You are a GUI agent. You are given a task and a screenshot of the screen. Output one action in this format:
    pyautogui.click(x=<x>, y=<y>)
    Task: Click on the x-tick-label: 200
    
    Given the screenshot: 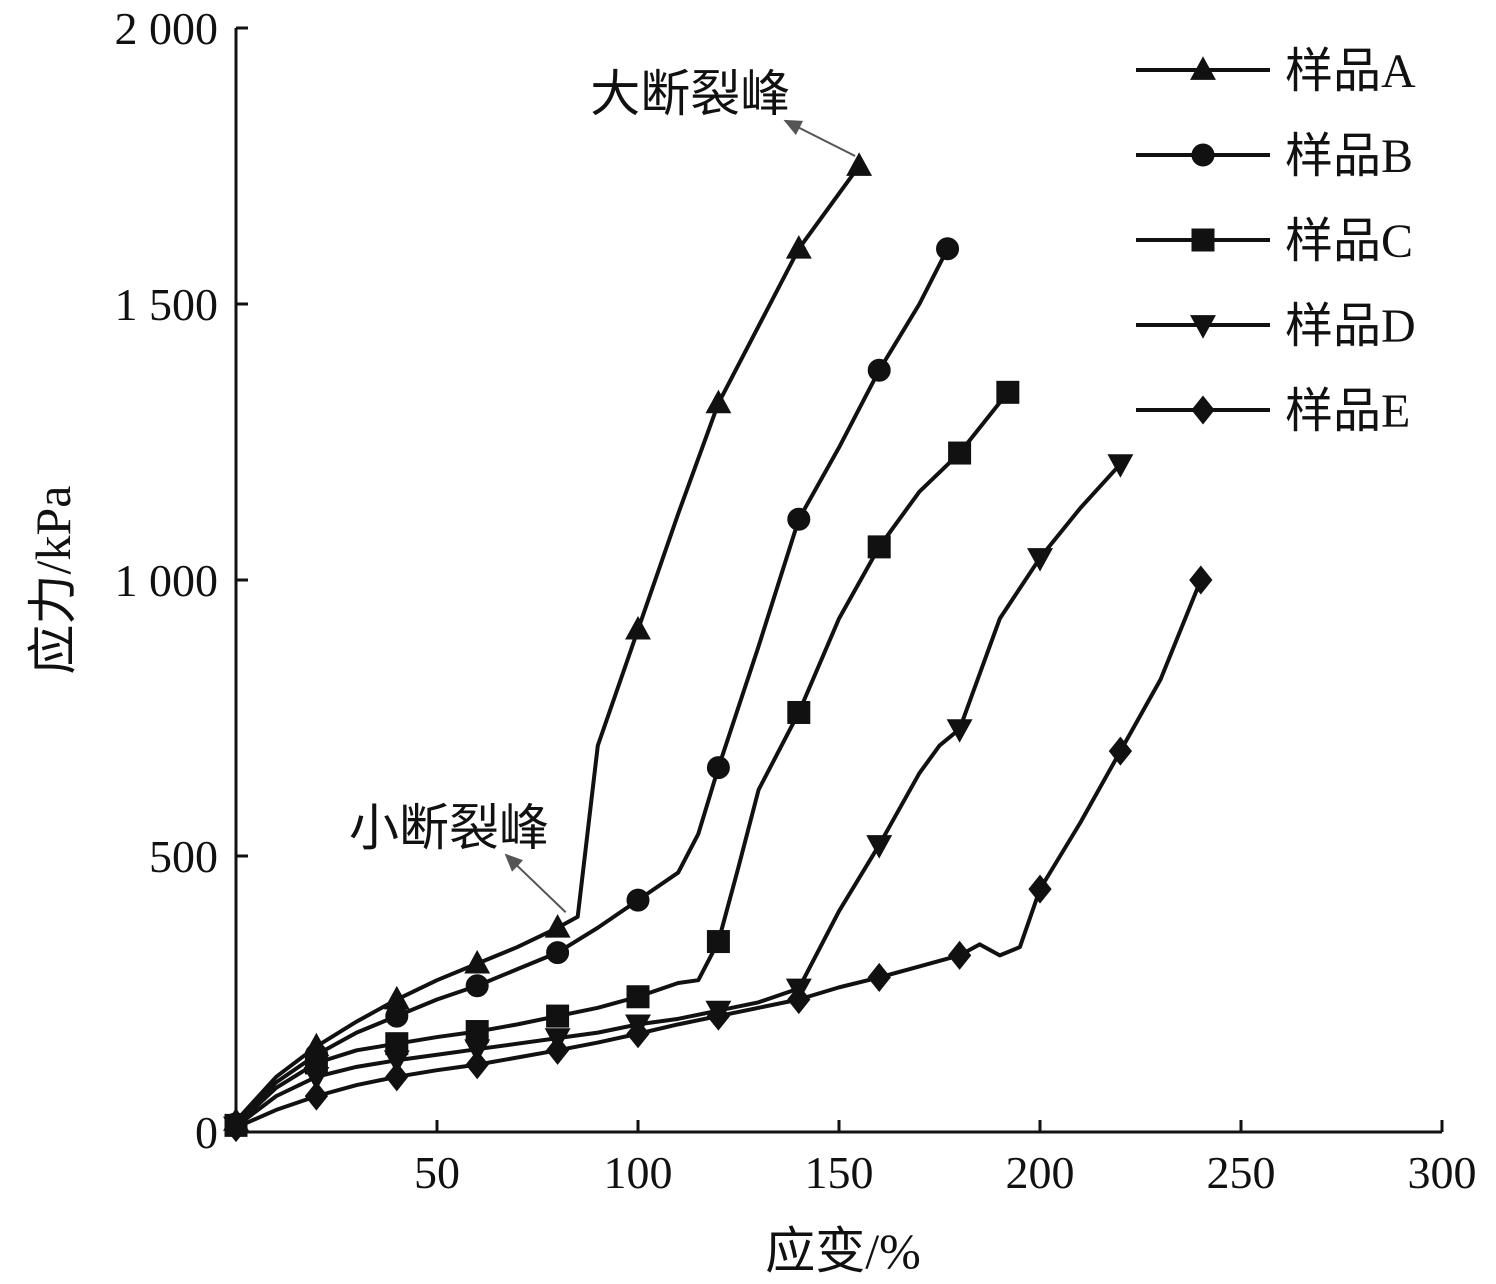 What is the action you would take?
    pyautogui.click(x=1040, y=1172)
    